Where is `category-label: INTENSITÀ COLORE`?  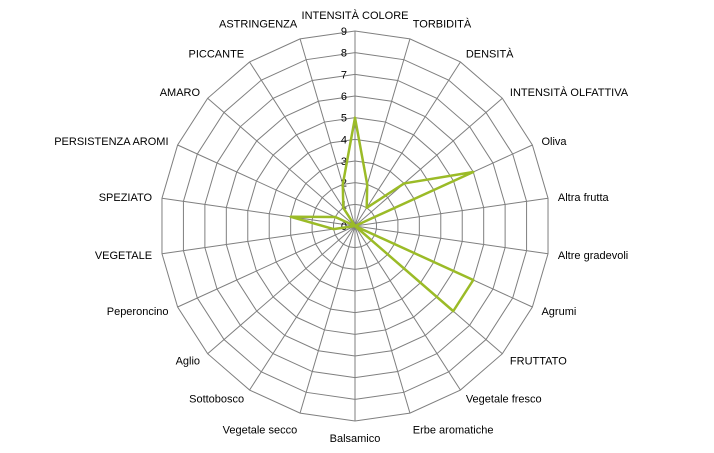 category-label: INTENSITÀ COLORE is located at coordinates (355, 15).